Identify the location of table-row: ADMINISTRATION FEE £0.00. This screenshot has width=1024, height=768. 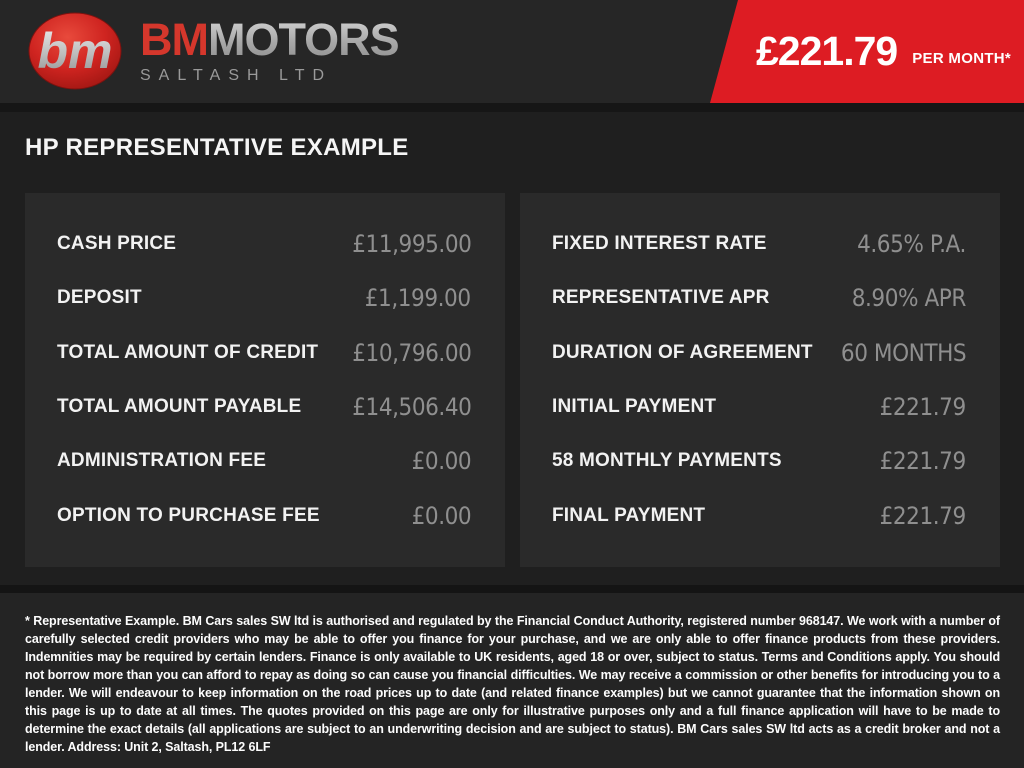
(264, 461).